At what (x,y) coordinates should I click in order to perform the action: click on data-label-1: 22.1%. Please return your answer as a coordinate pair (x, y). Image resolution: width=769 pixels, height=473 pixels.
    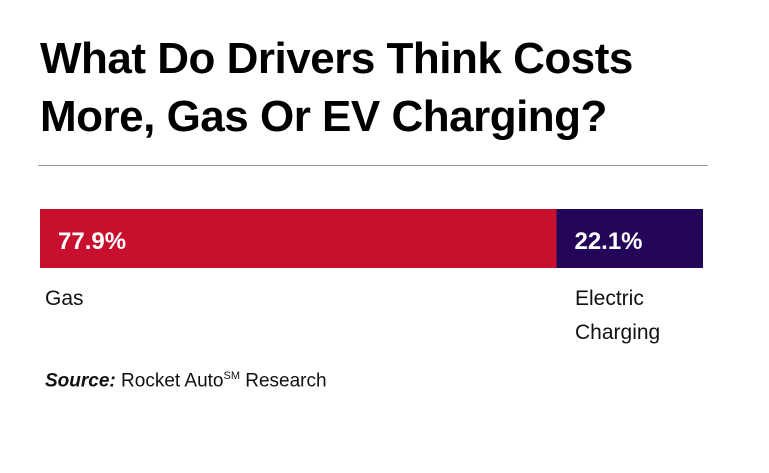
    Looking at the image, I should click on (608, 241).